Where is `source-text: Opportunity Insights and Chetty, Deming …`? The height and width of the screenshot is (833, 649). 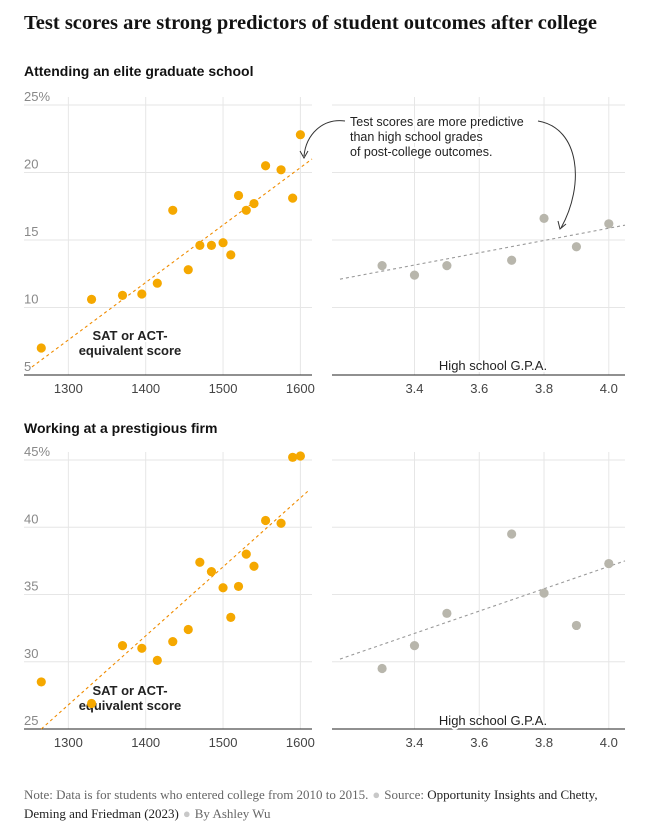
source-text: Opportunity Insights and Chetty, Deming … is located at coordinates (311, 804).